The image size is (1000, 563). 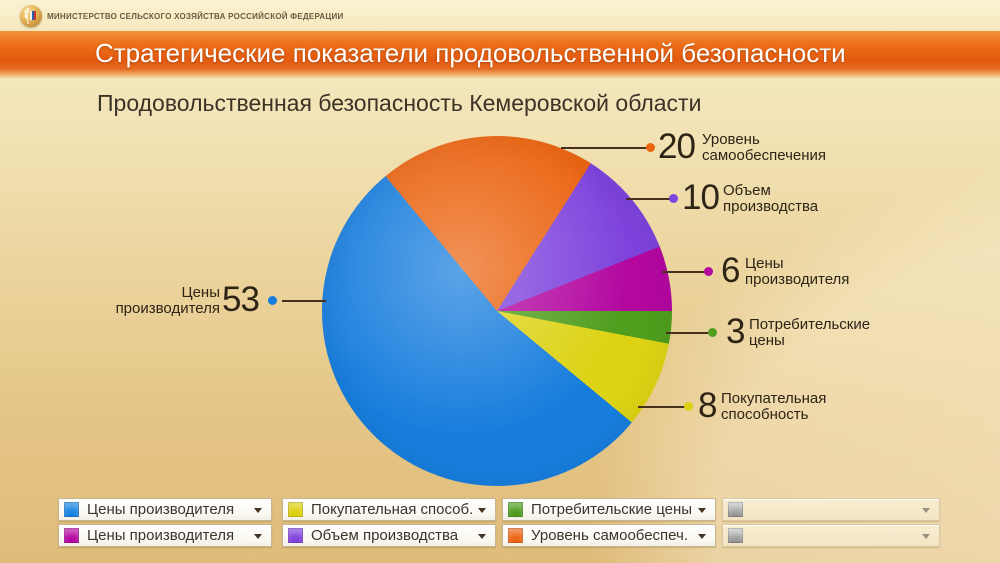 I want to click on callout-label: Объем производства, so click(x=770, y=198).